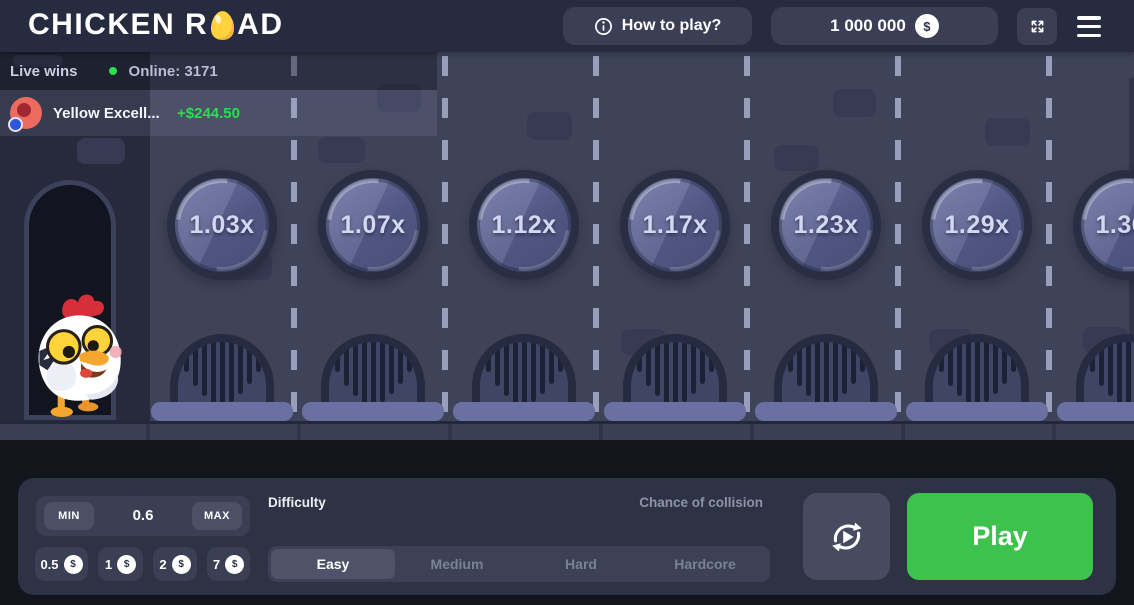 The image size is (1134, 605). I want to click on difficulty-hardcore-tab: Hardcore, so click(705, 564).